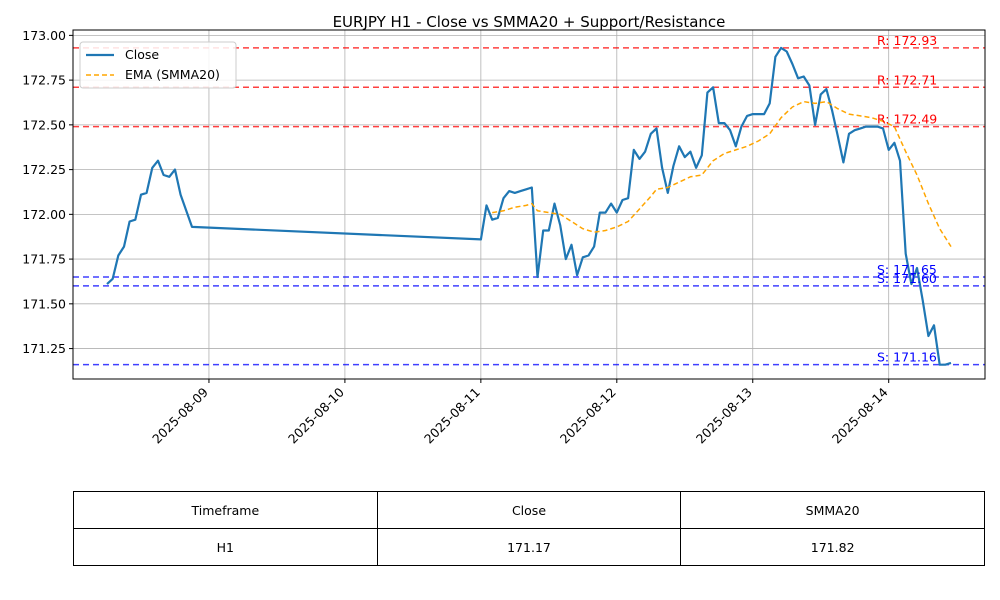  I want to click on support-label: S: 171.60, so click(907, 278).